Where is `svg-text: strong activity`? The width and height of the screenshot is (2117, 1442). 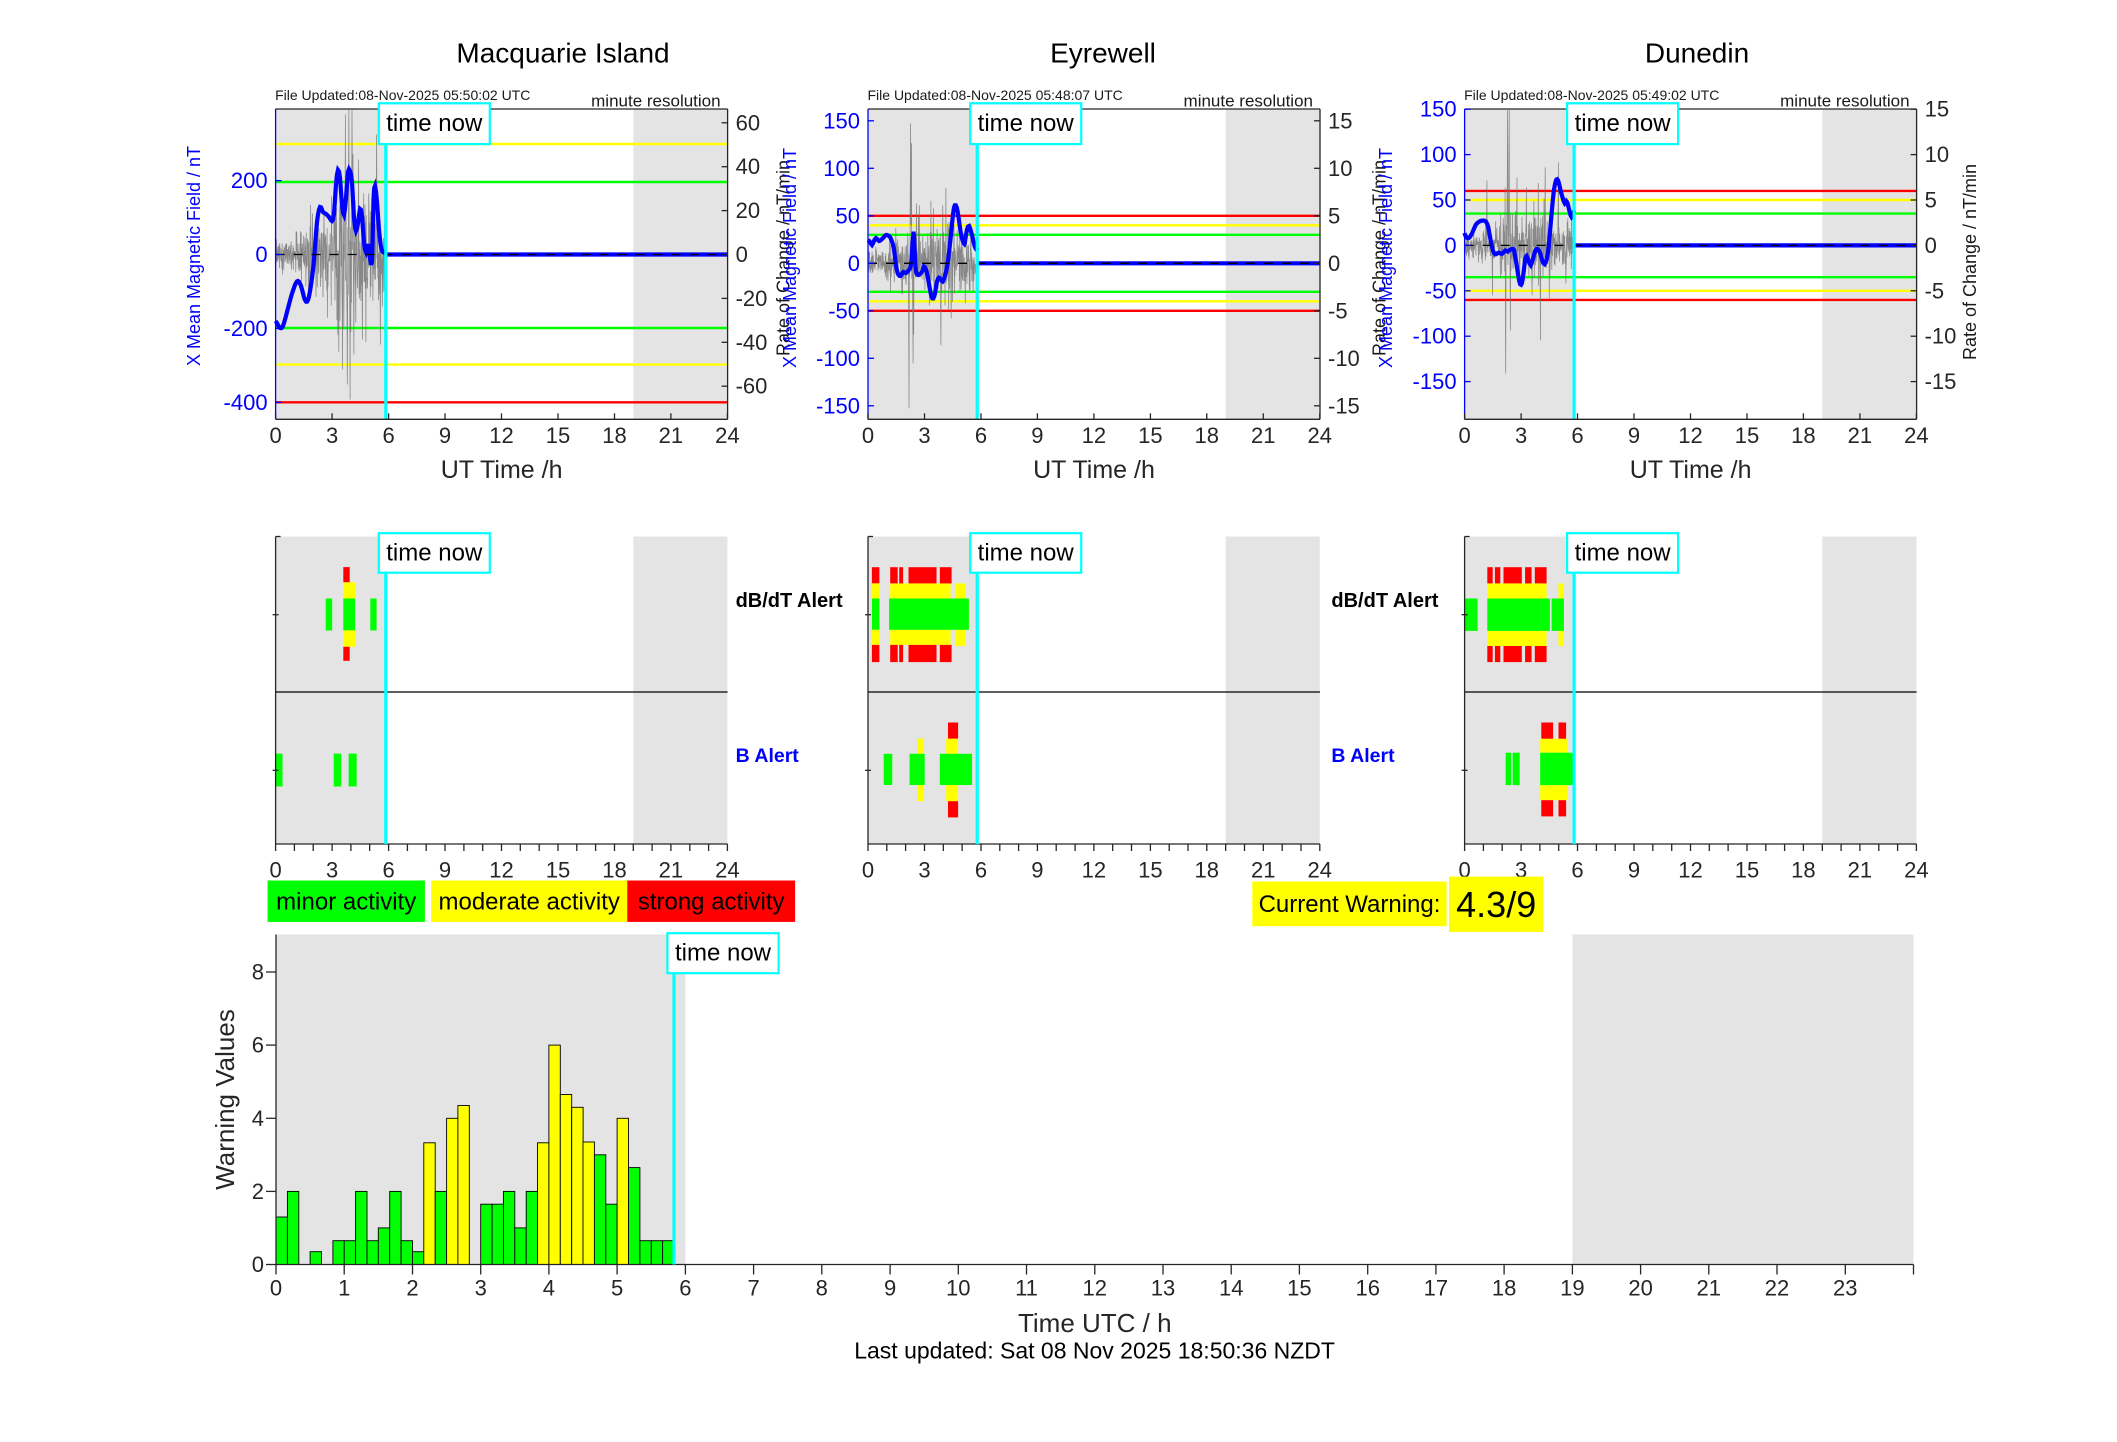
svg-text: strong activity is located at coordinates (711, 902).